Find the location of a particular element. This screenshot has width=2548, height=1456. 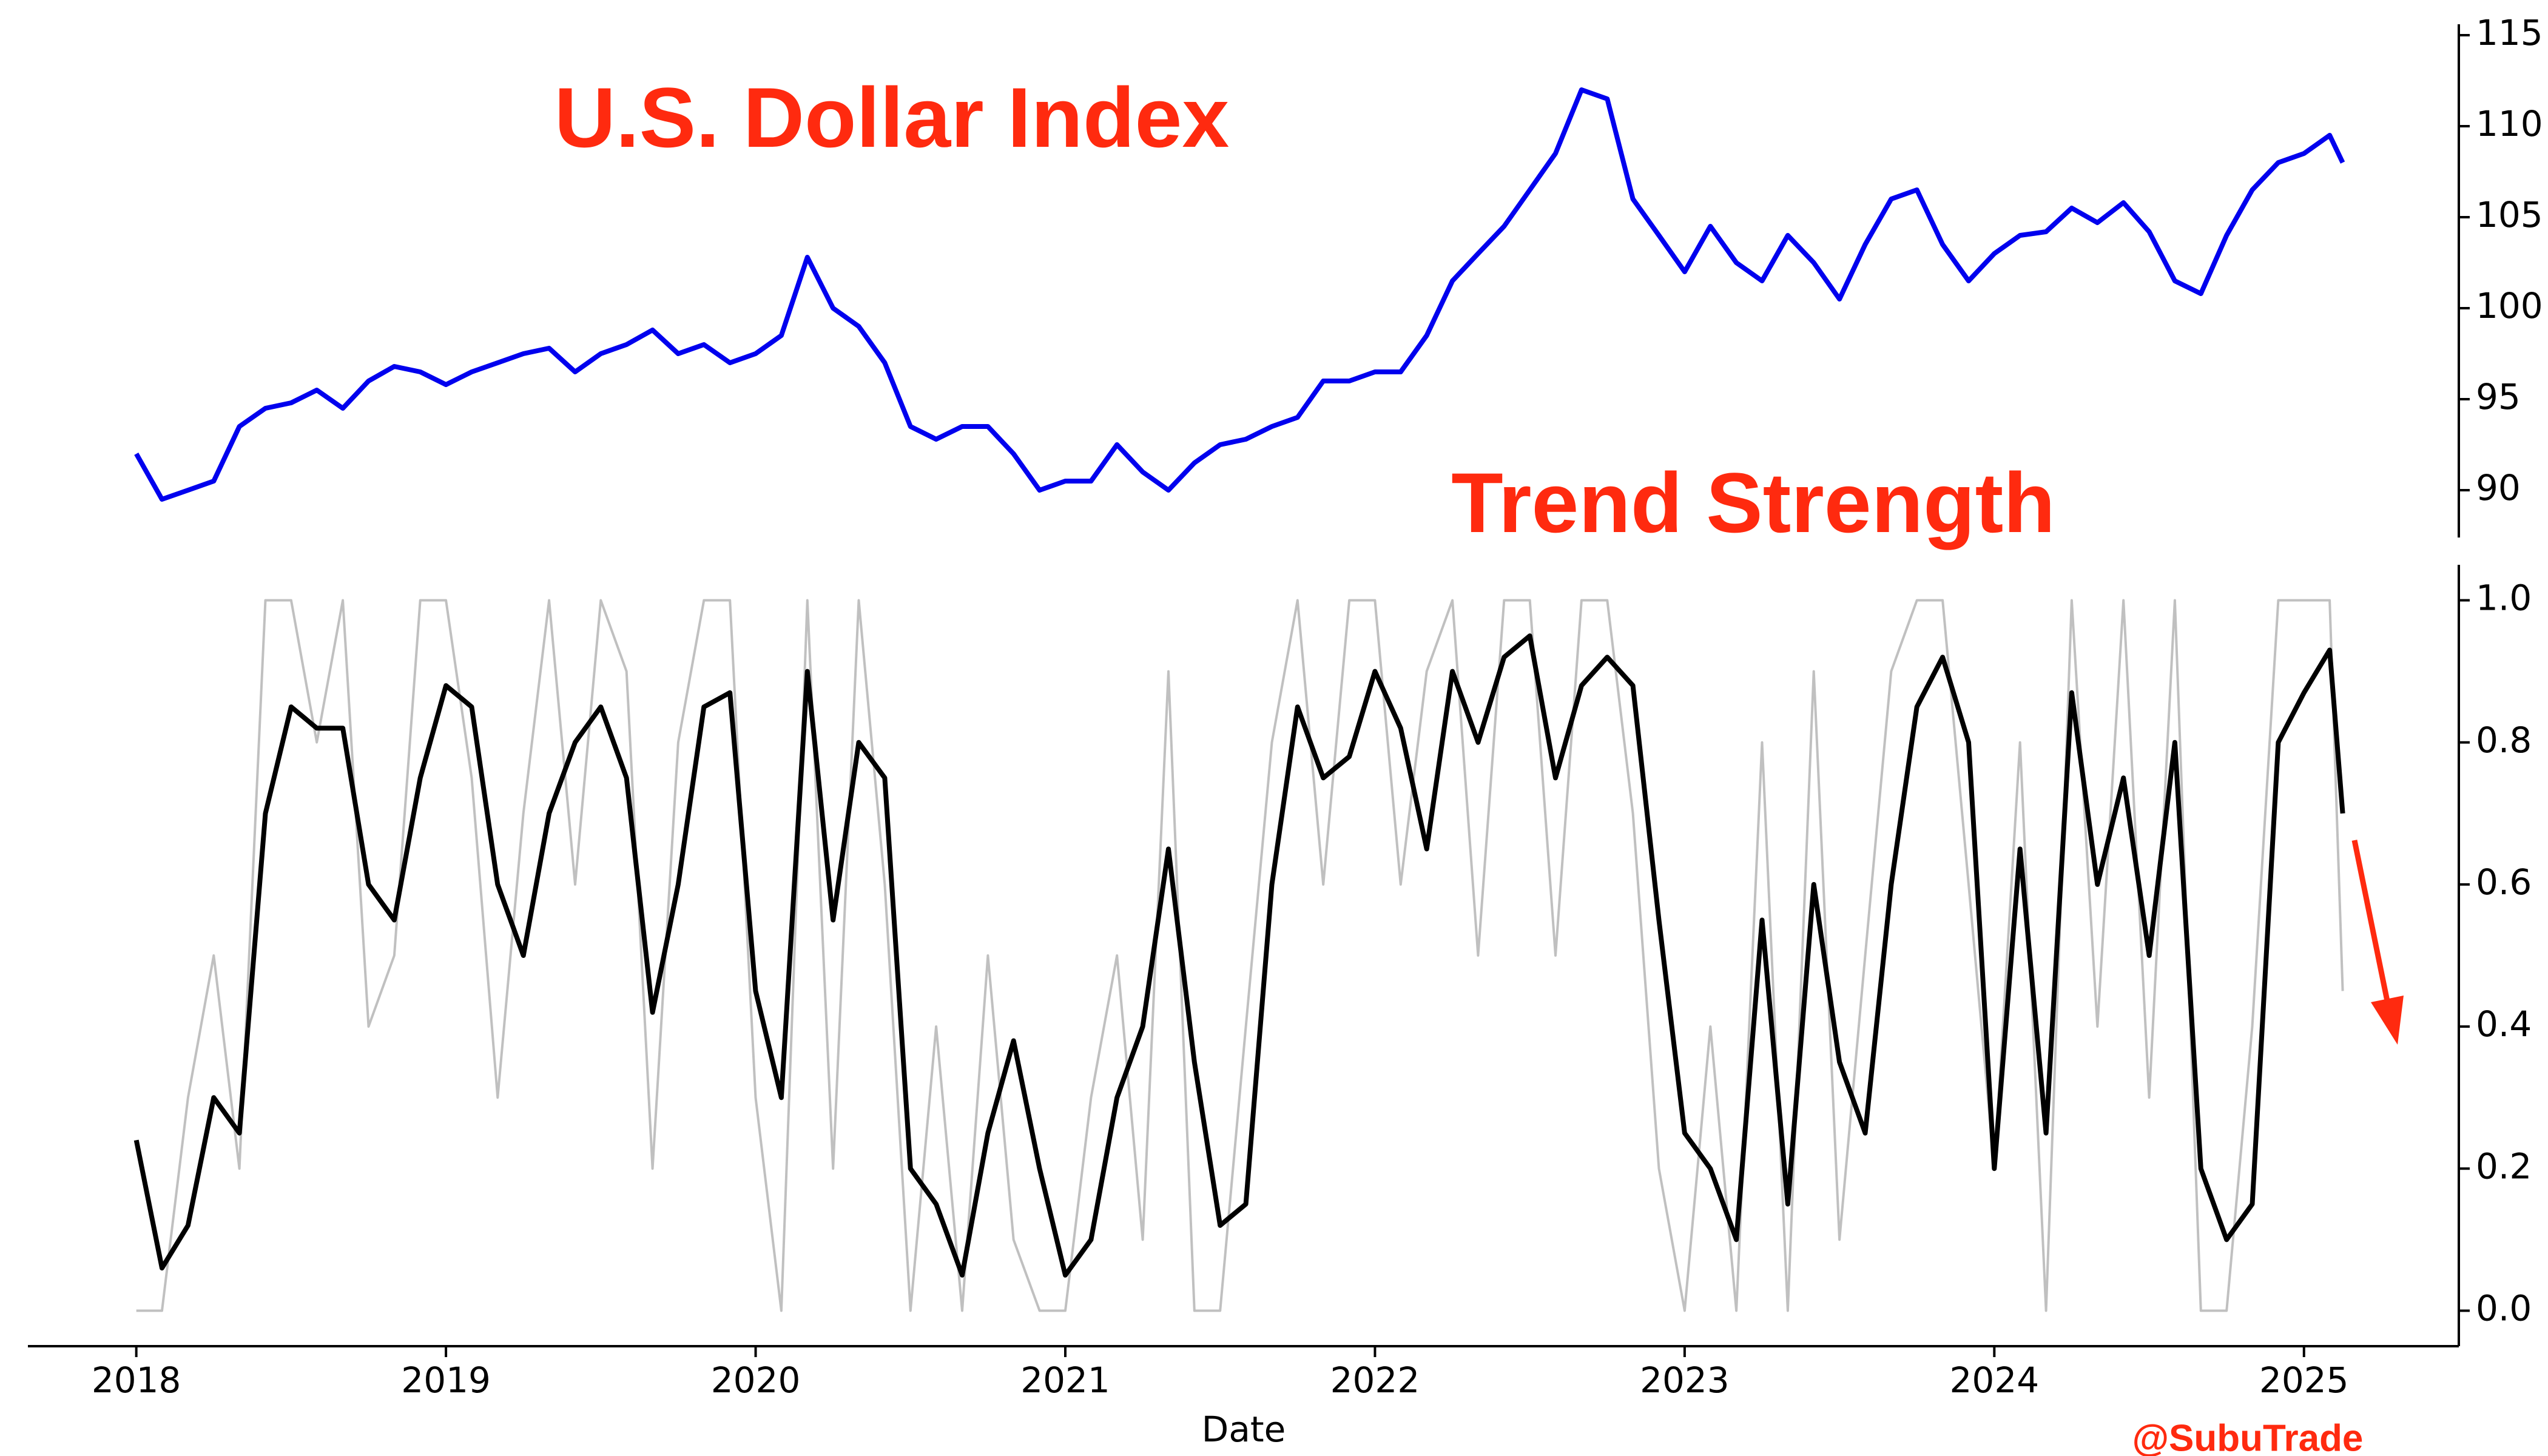

y-tick-label: 95 is located at coordinates (2498, 396).